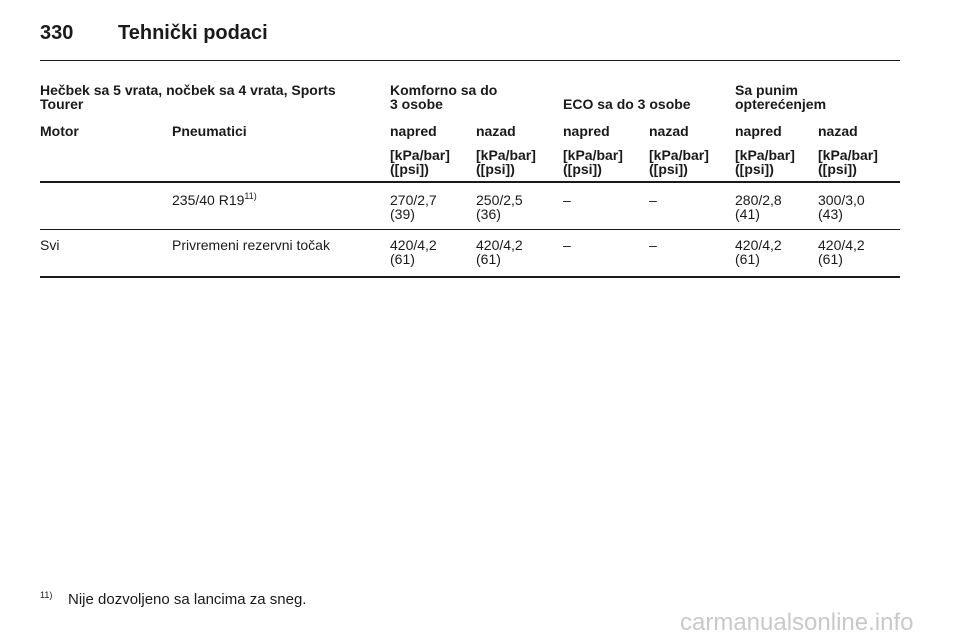  I want to click on page-number: 330, so click(57, 33).